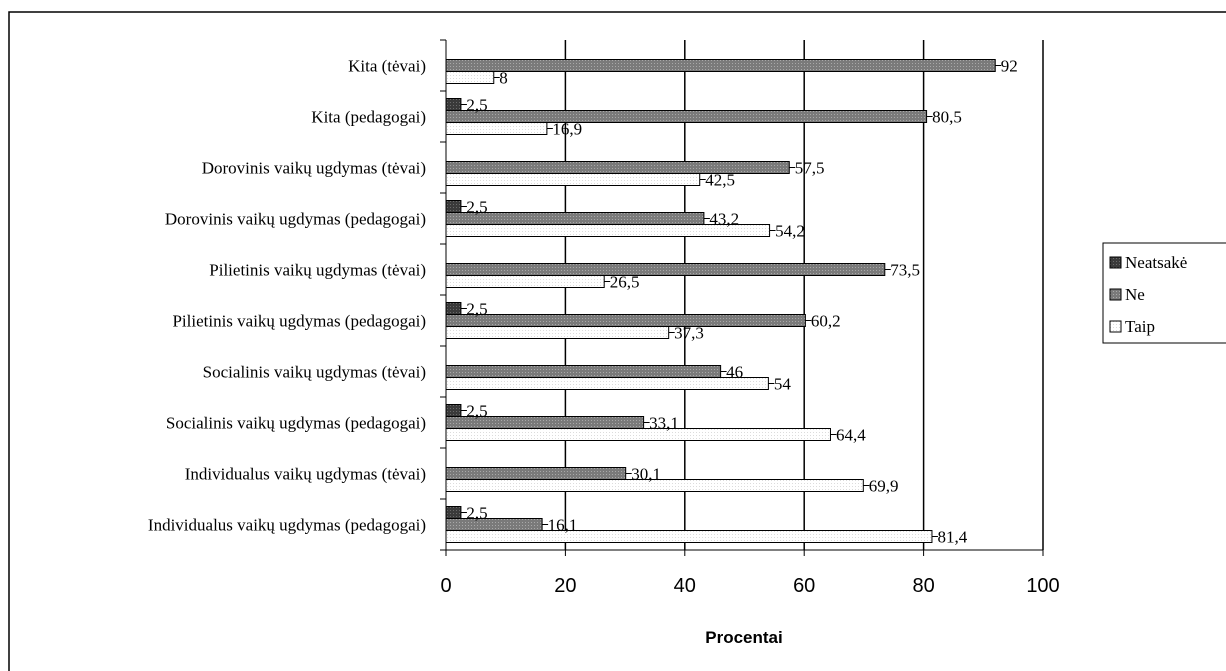 The width and height of the screenshot is (1226, 671). What do you see at coordinates (1042, 586) in the screenshot?
I see `x-tick-label: 100` at bounding box center [1042, 586].